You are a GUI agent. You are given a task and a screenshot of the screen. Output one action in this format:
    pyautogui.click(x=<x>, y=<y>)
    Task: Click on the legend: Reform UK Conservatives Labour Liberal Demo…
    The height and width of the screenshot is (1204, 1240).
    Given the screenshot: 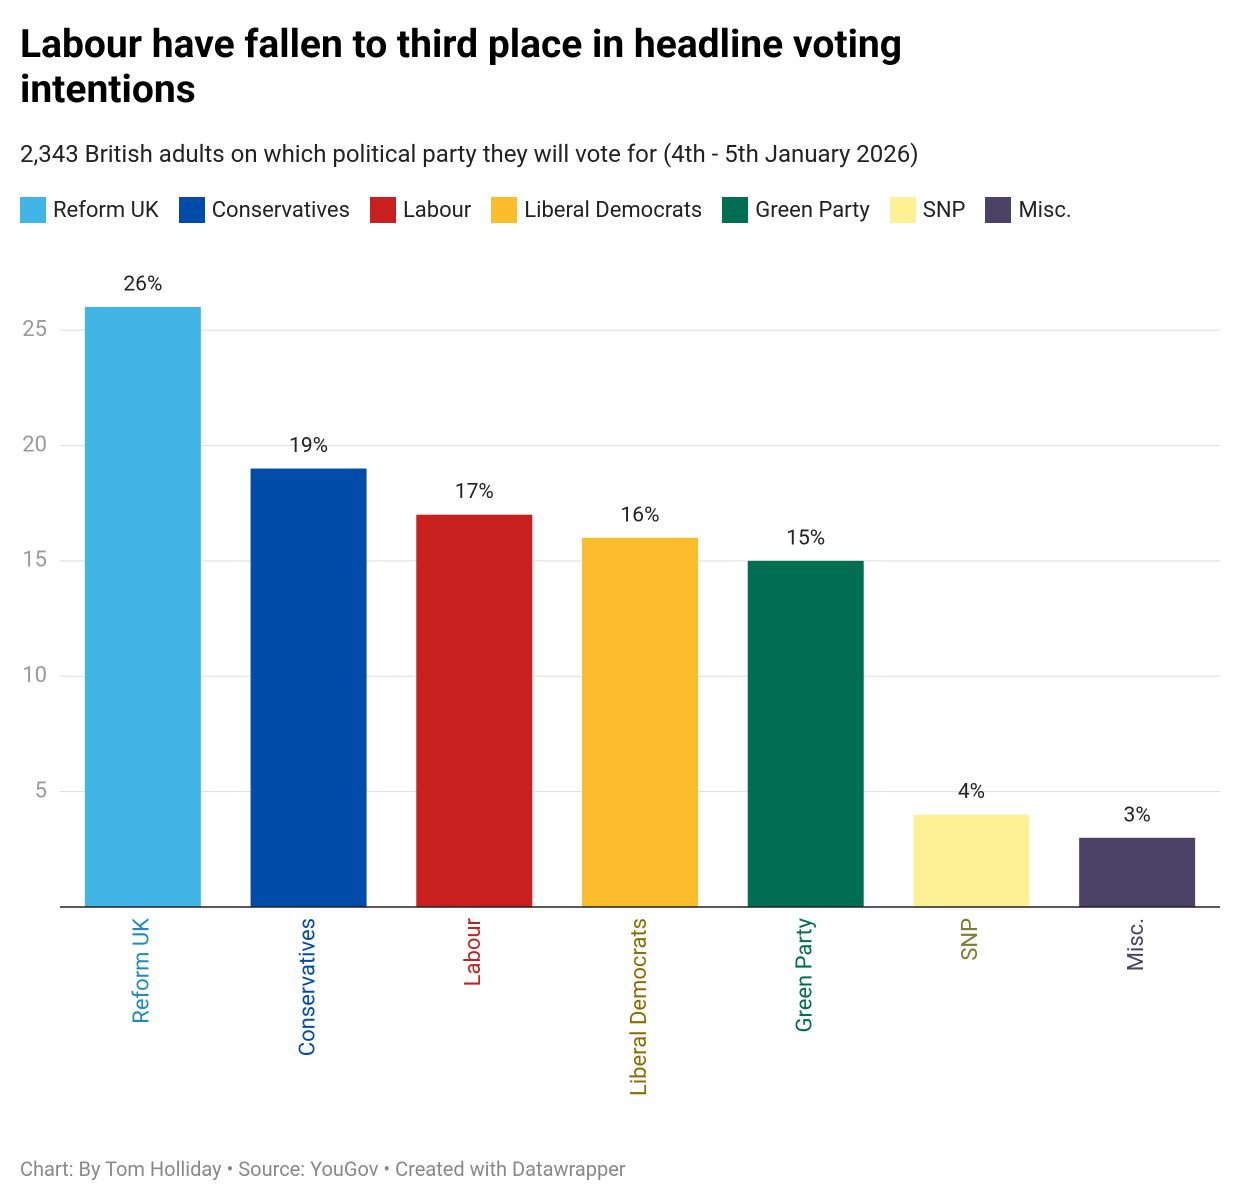 What is the action you would take?
    pyautogui.click(x=546, y=210)
    